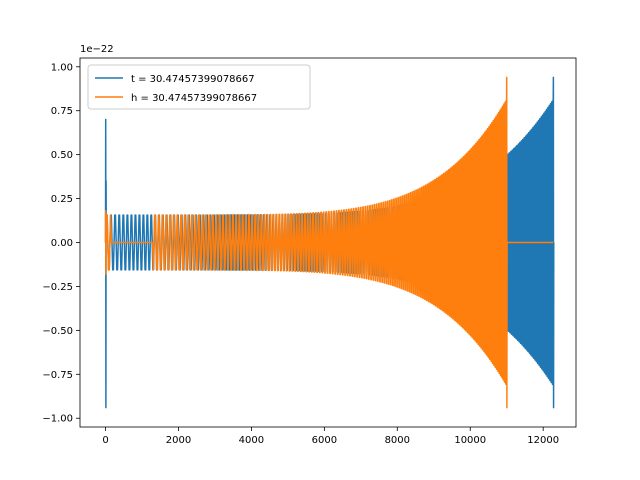  What do you see at coordinates (194, 98) in the screenshot?
I see `legend-label-2: h = 30.47457399078667` at bounding box center [194, 98].